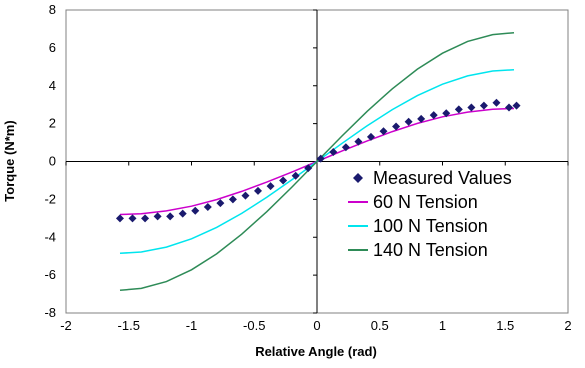  Describe the element at coordinates (50, 312) in the screenshot. I see `y-tick-label: -8` at that location.